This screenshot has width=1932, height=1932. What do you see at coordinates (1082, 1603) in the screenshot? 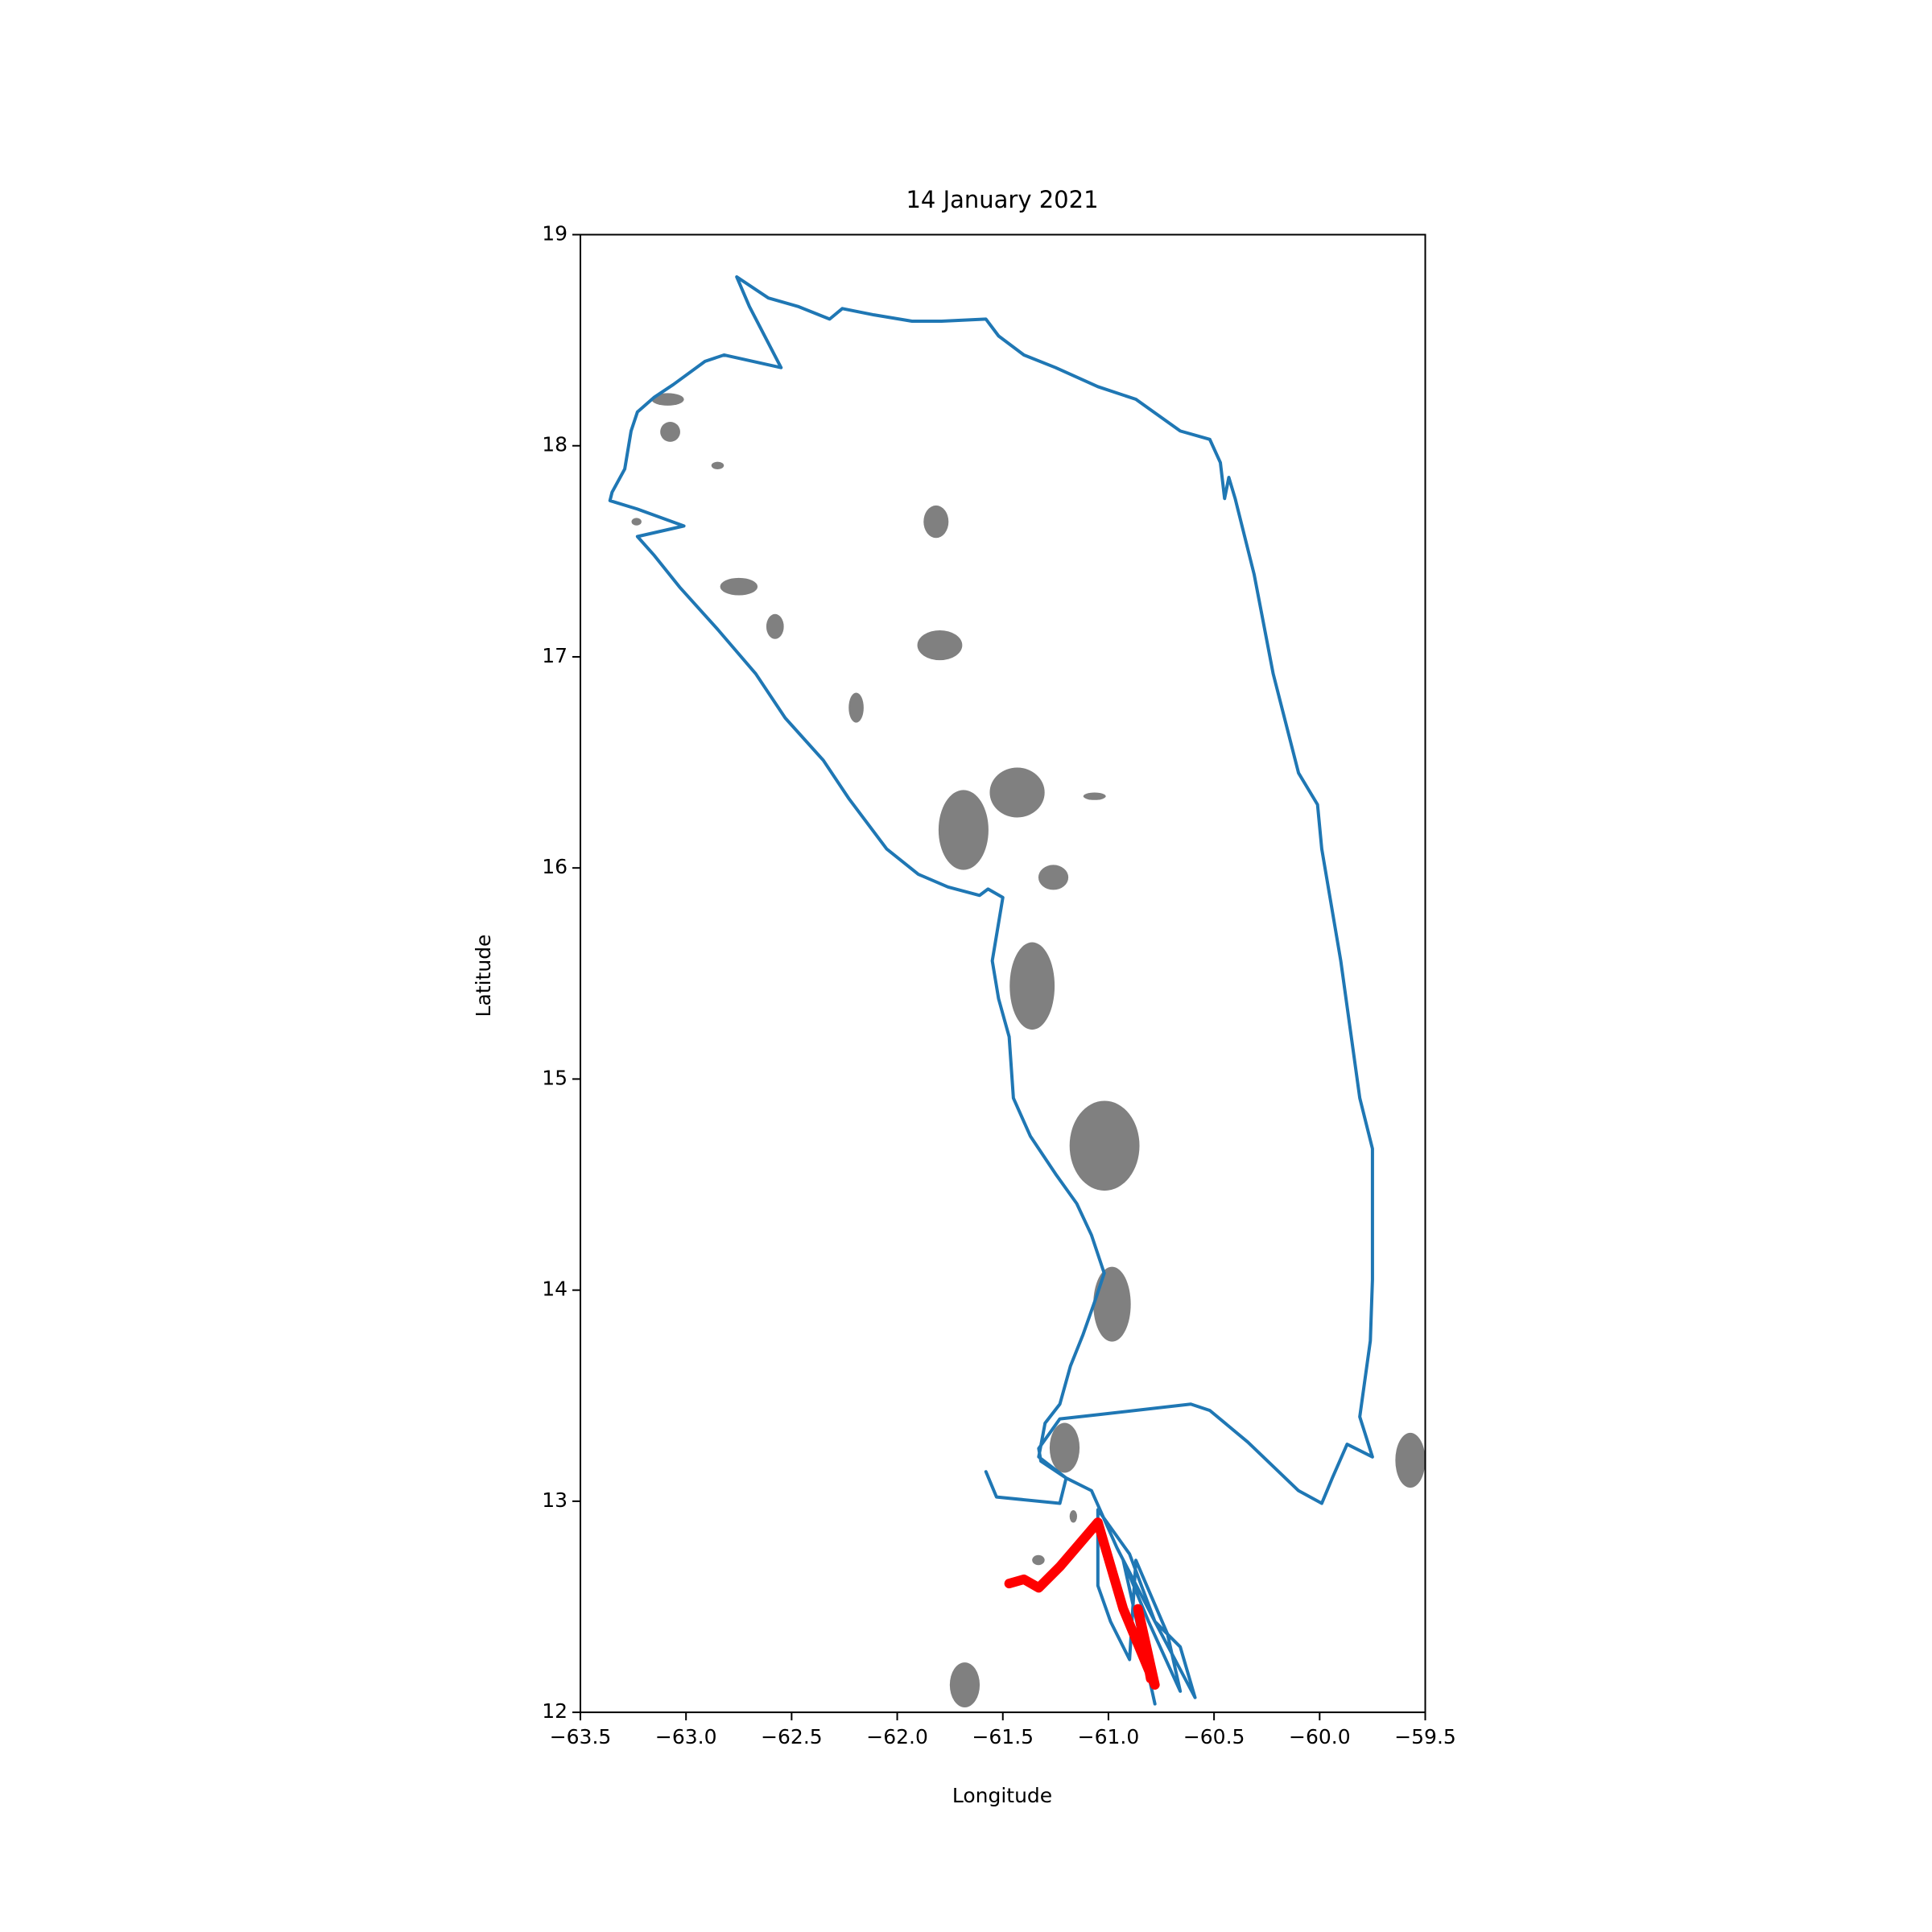
I see `highlight-line` at bounding box center [1082, 1603].